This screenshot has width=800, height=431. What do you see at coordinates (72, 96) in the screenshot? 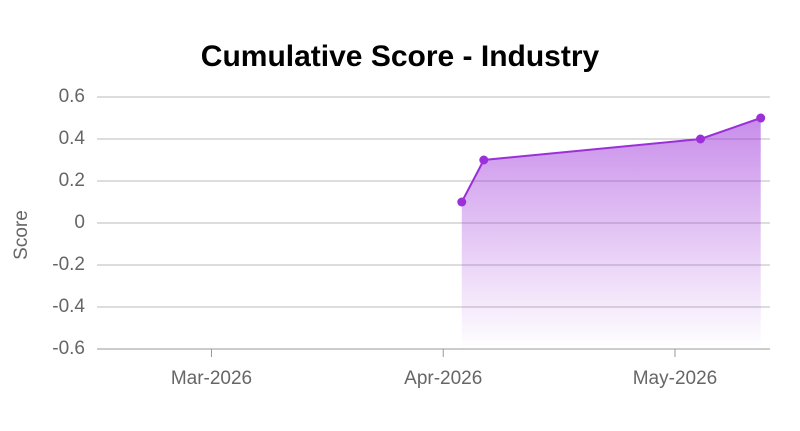
I see `y-tick-label: 0.6` at bounding box center [72, 96].